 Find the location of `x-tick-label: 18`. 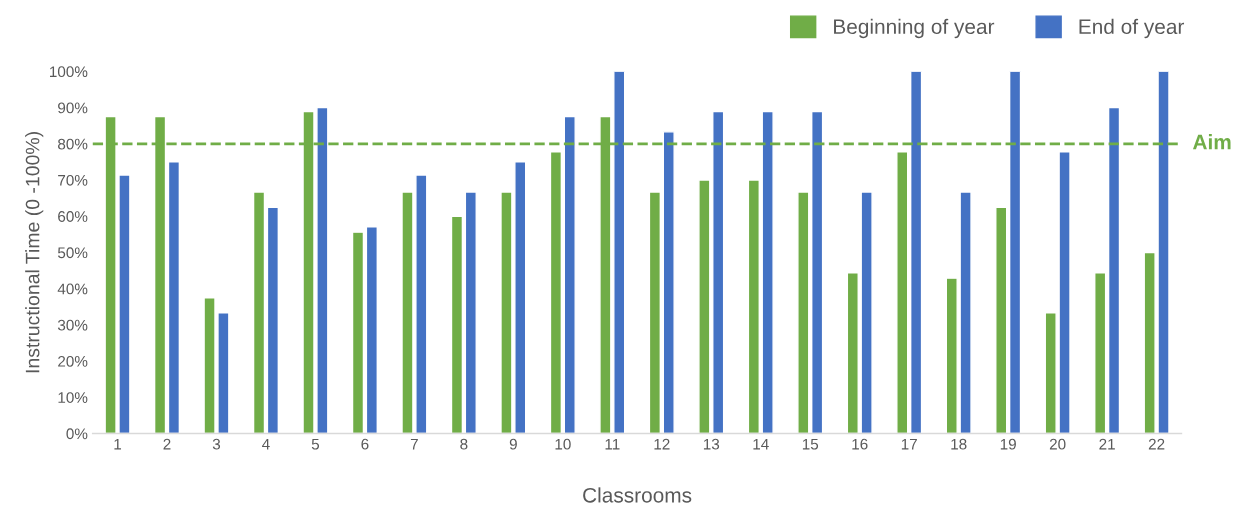

x-tick-label: 18 is located at coordinates (959, 444).